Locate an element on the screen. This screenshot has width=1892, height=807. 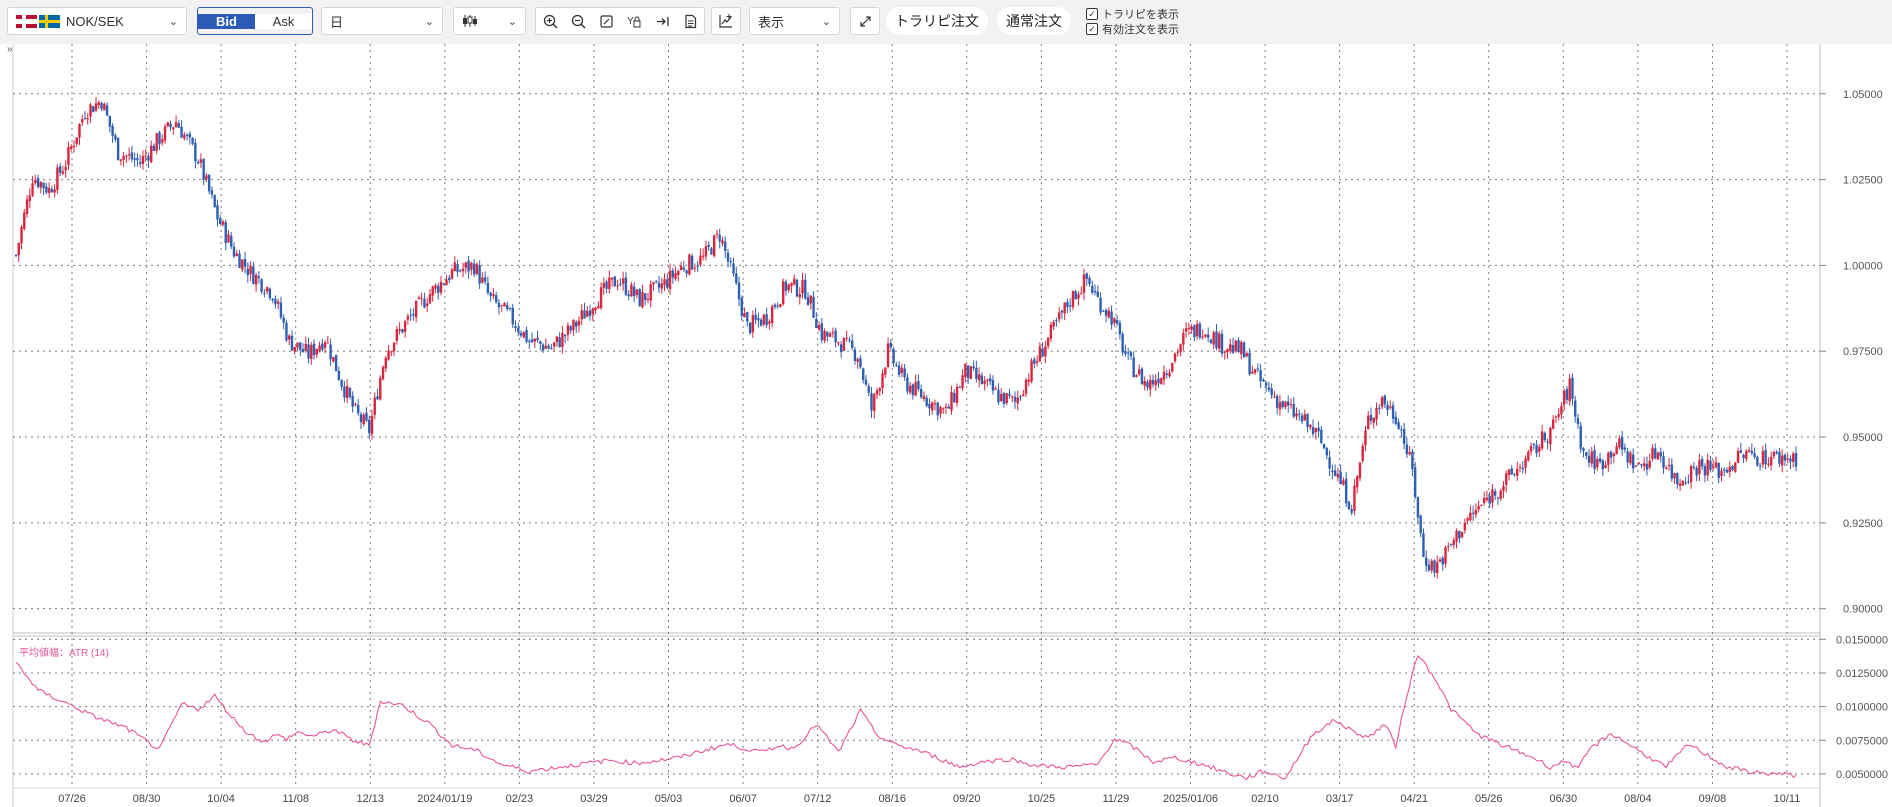
price-axis-label: 0.97500 is located at coordinates (1863, 352).